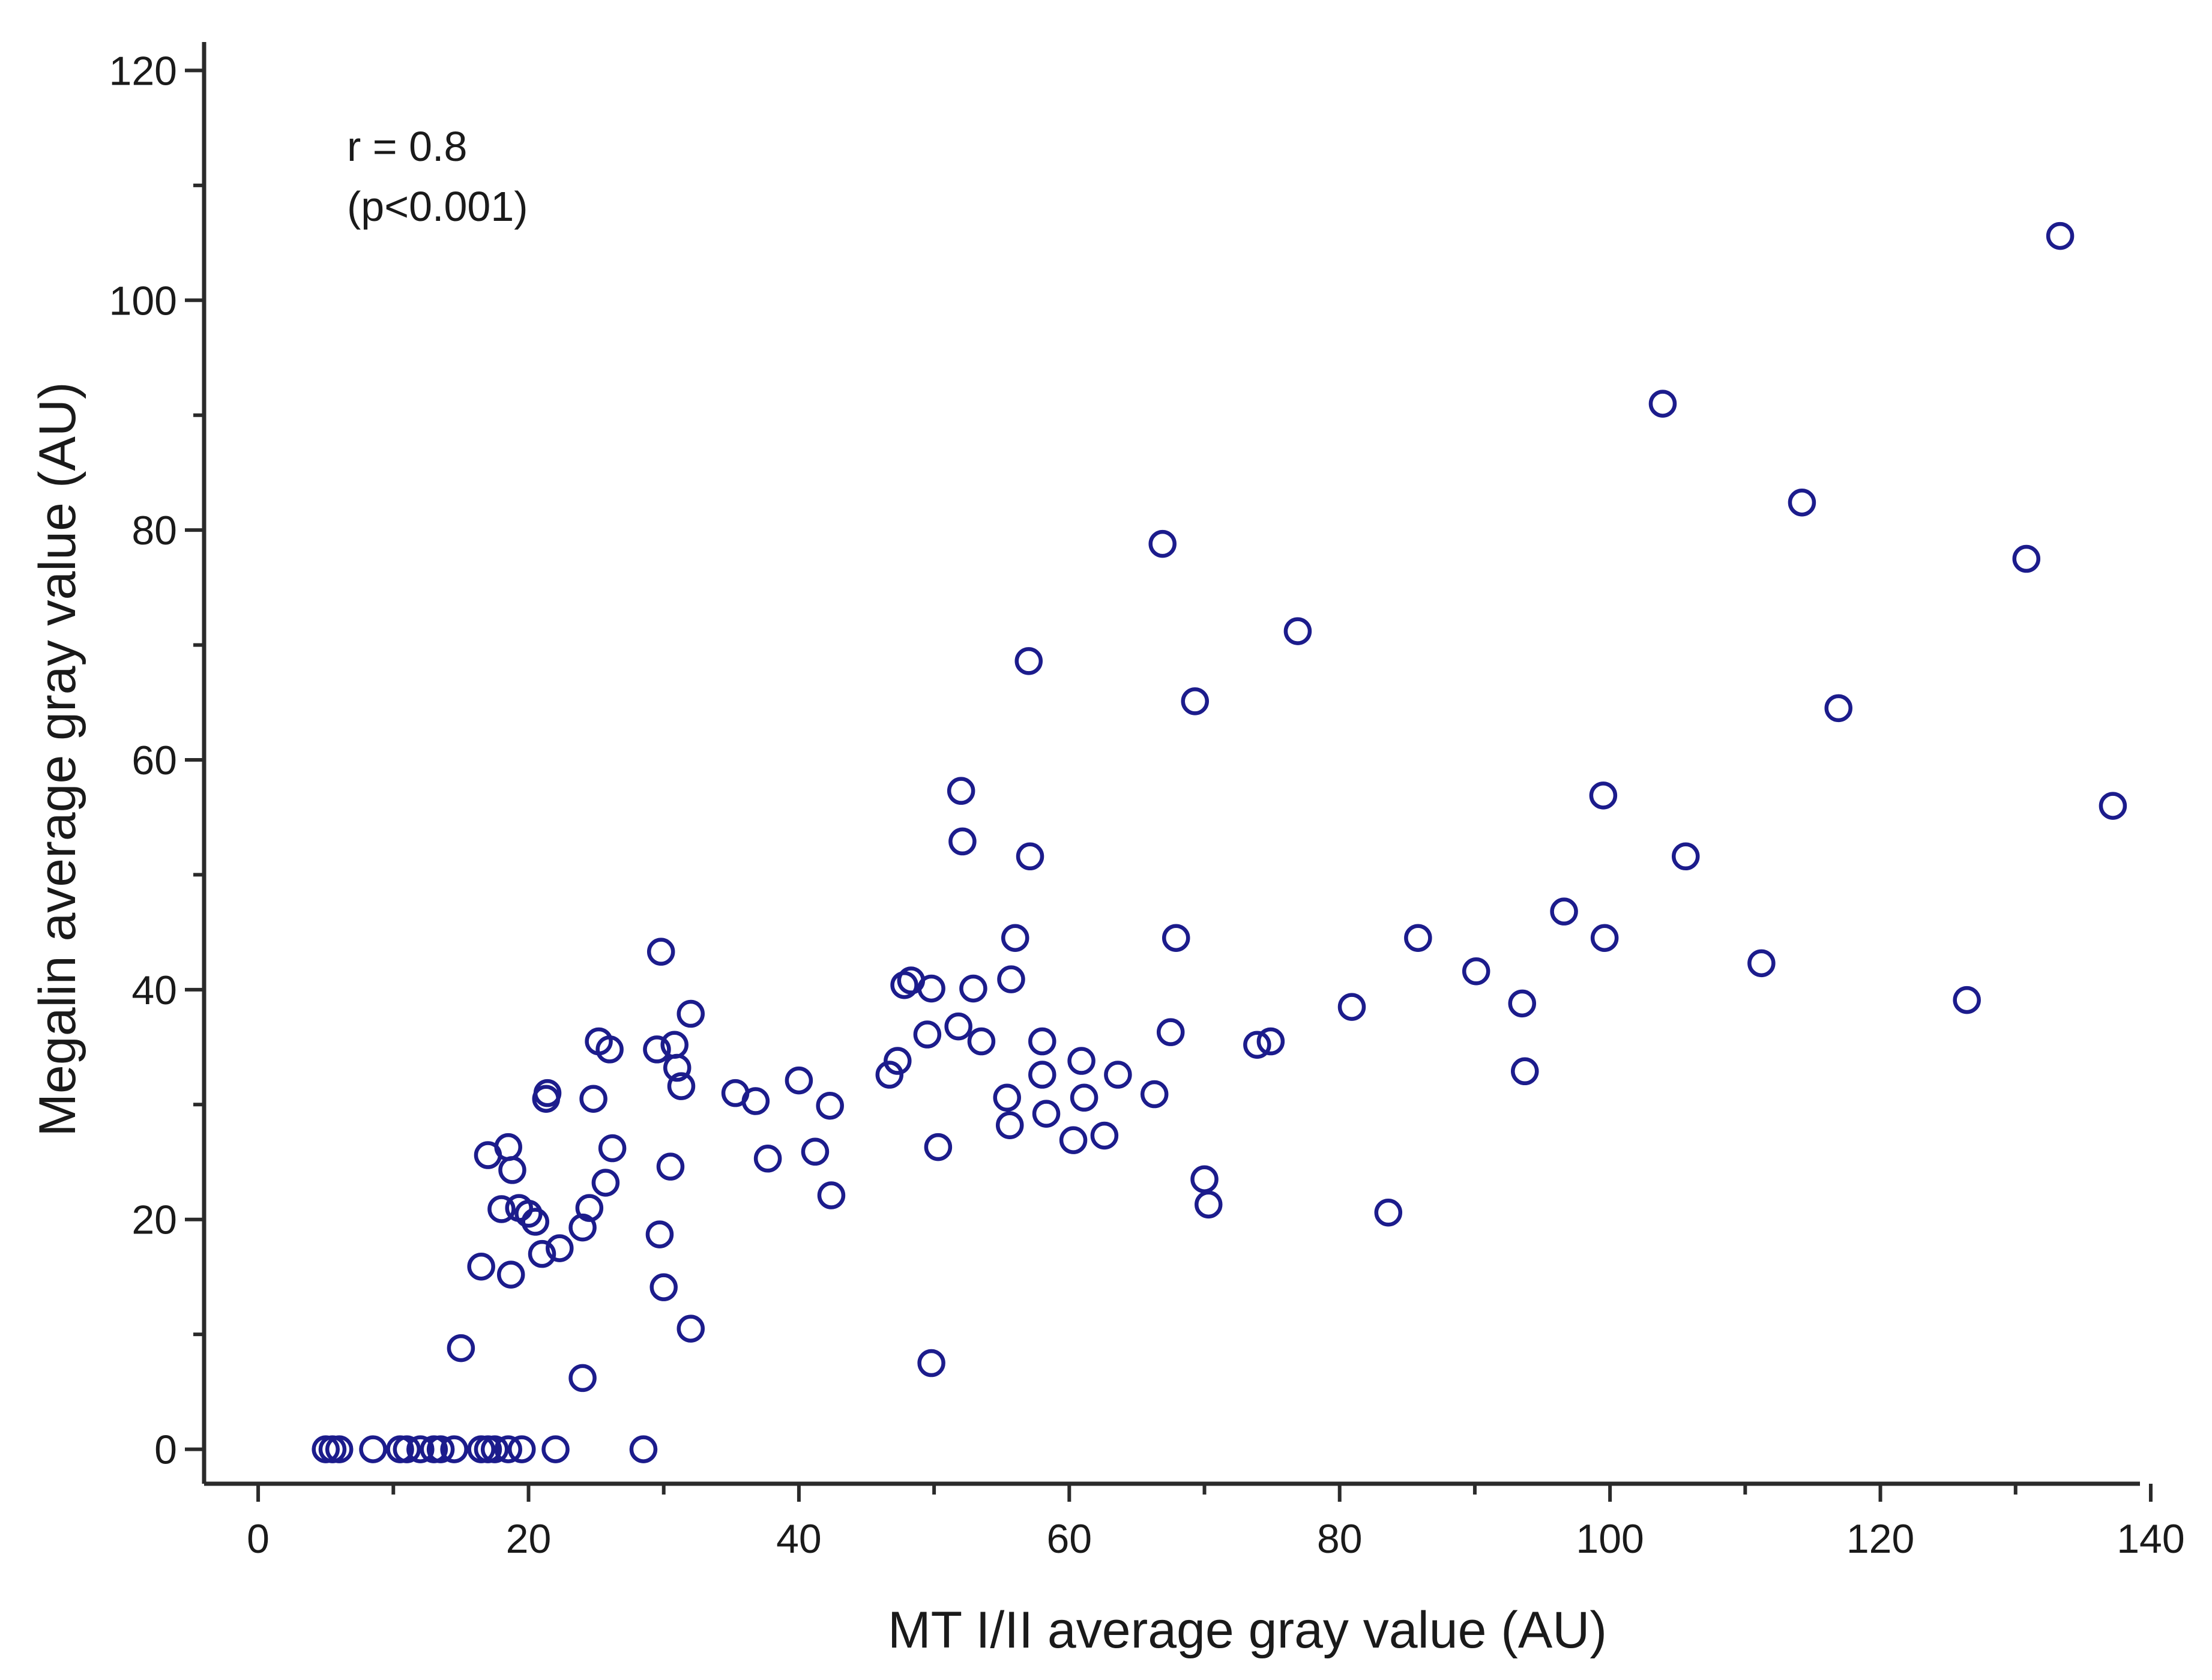  Describe the element at coordinates (154, 991) in the screenshot. I see `y-tick-label: 40` at that location.